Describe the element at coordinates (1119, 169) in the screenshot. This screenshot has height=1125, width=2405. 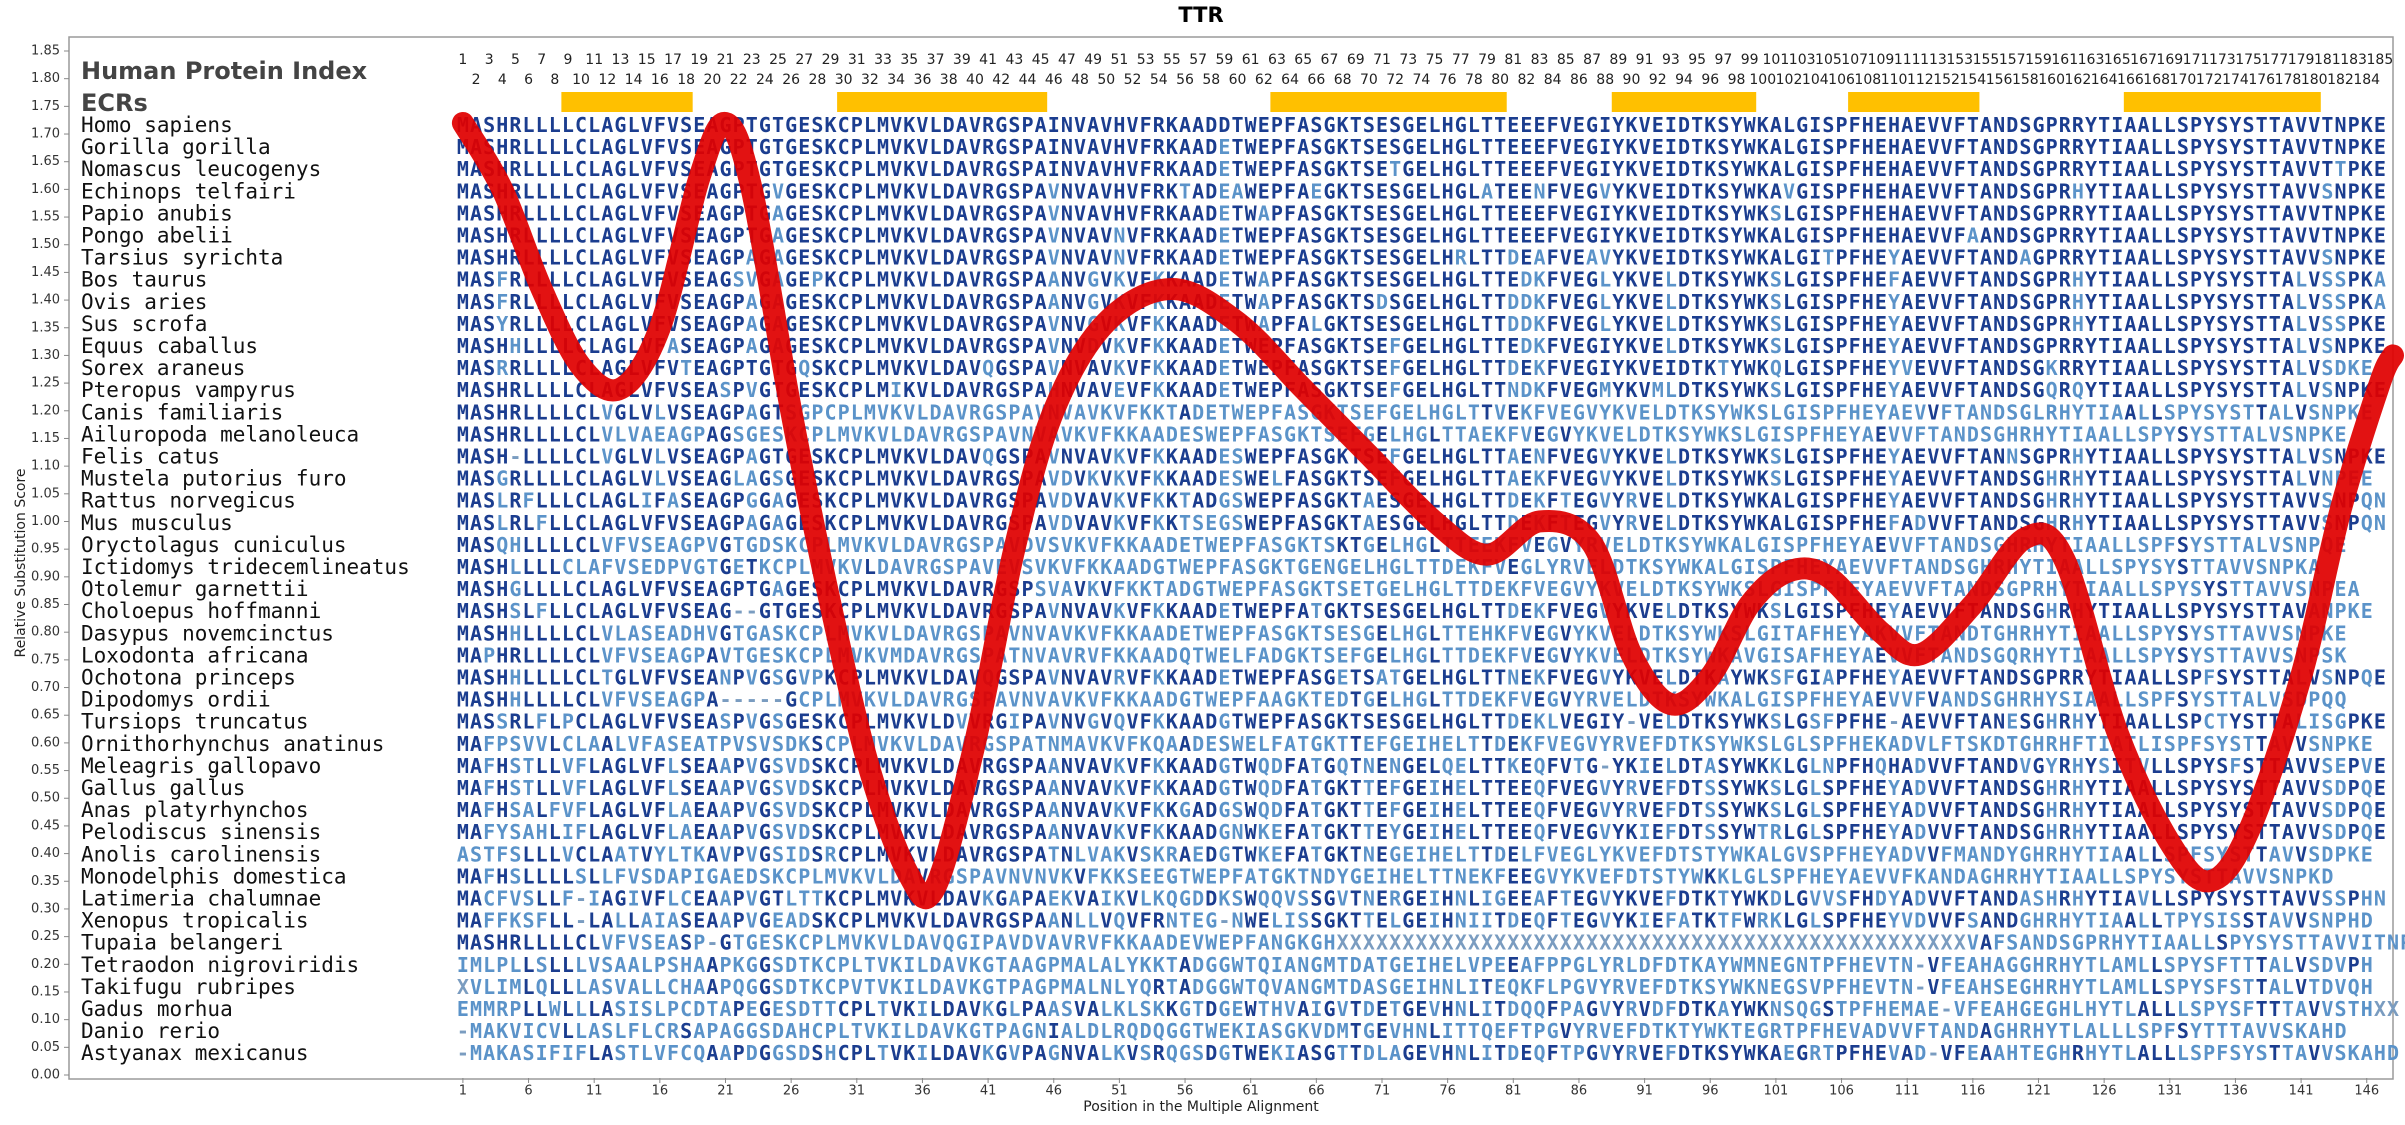
I see `residue: H` at that location.